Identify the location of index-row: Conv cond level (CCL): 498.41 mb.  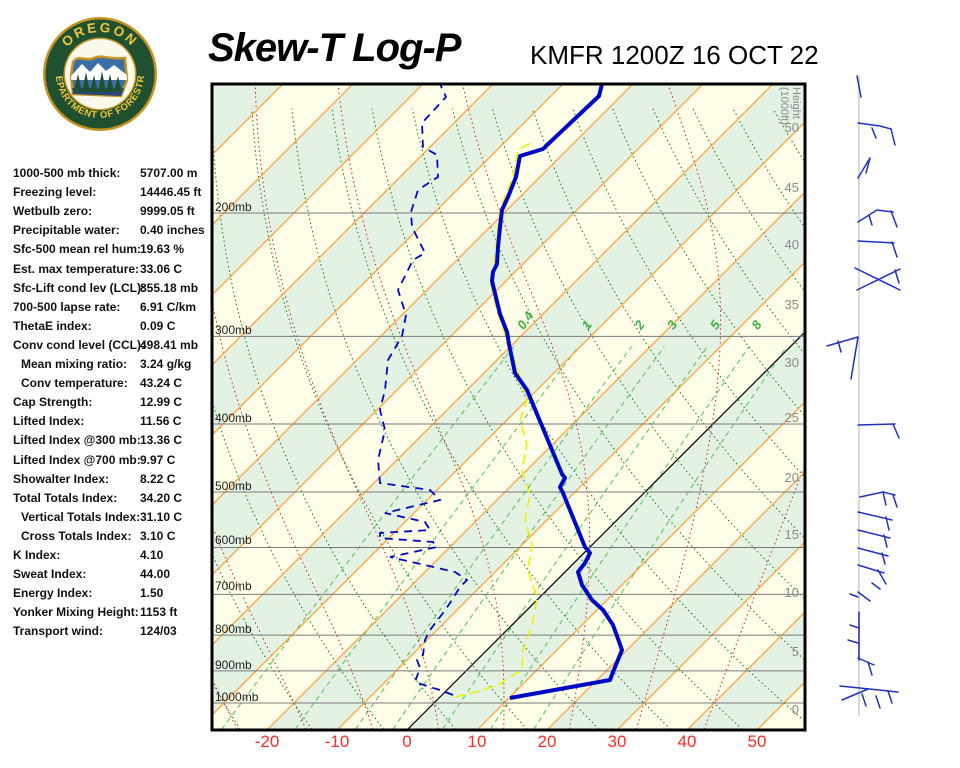
(113, 347).